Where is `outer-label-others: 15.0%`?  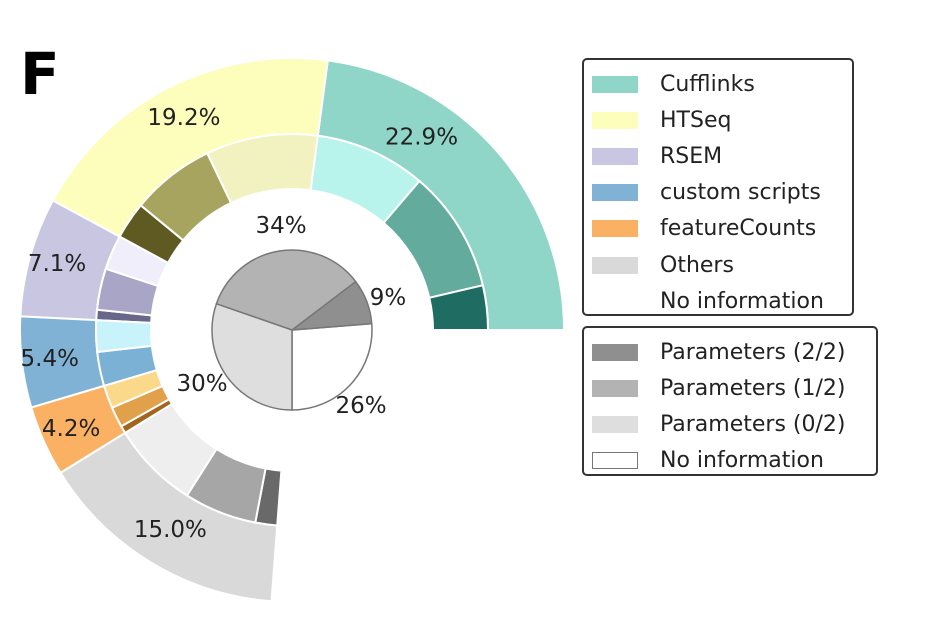
outer-label-others: 15.0% is located at coordinates (170, 530).